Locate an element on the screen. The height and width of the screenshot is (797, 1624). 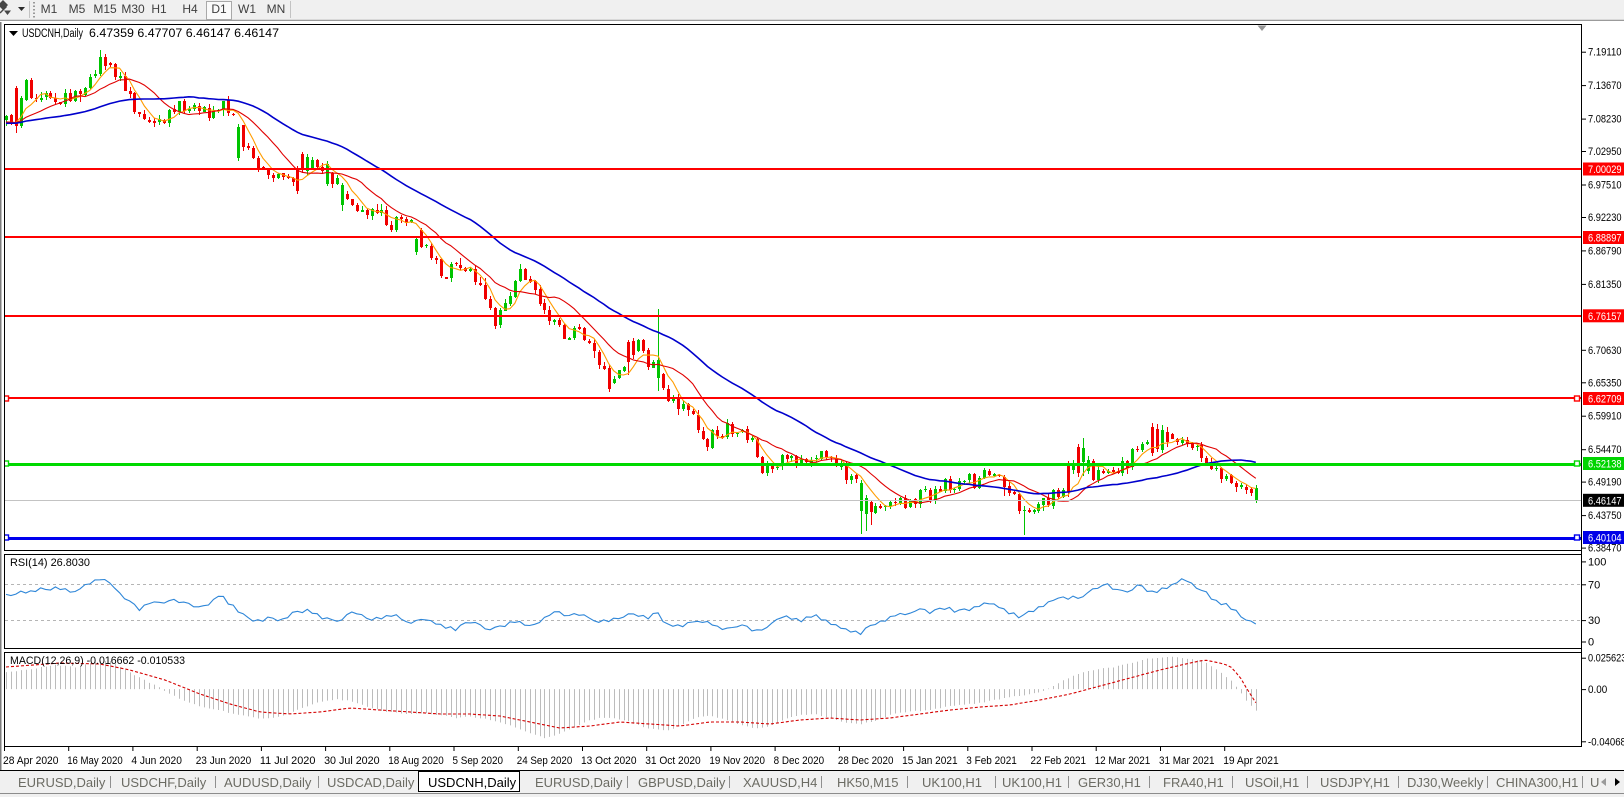
svg-text: 6.81350 is located at coordinates (1605, 285).